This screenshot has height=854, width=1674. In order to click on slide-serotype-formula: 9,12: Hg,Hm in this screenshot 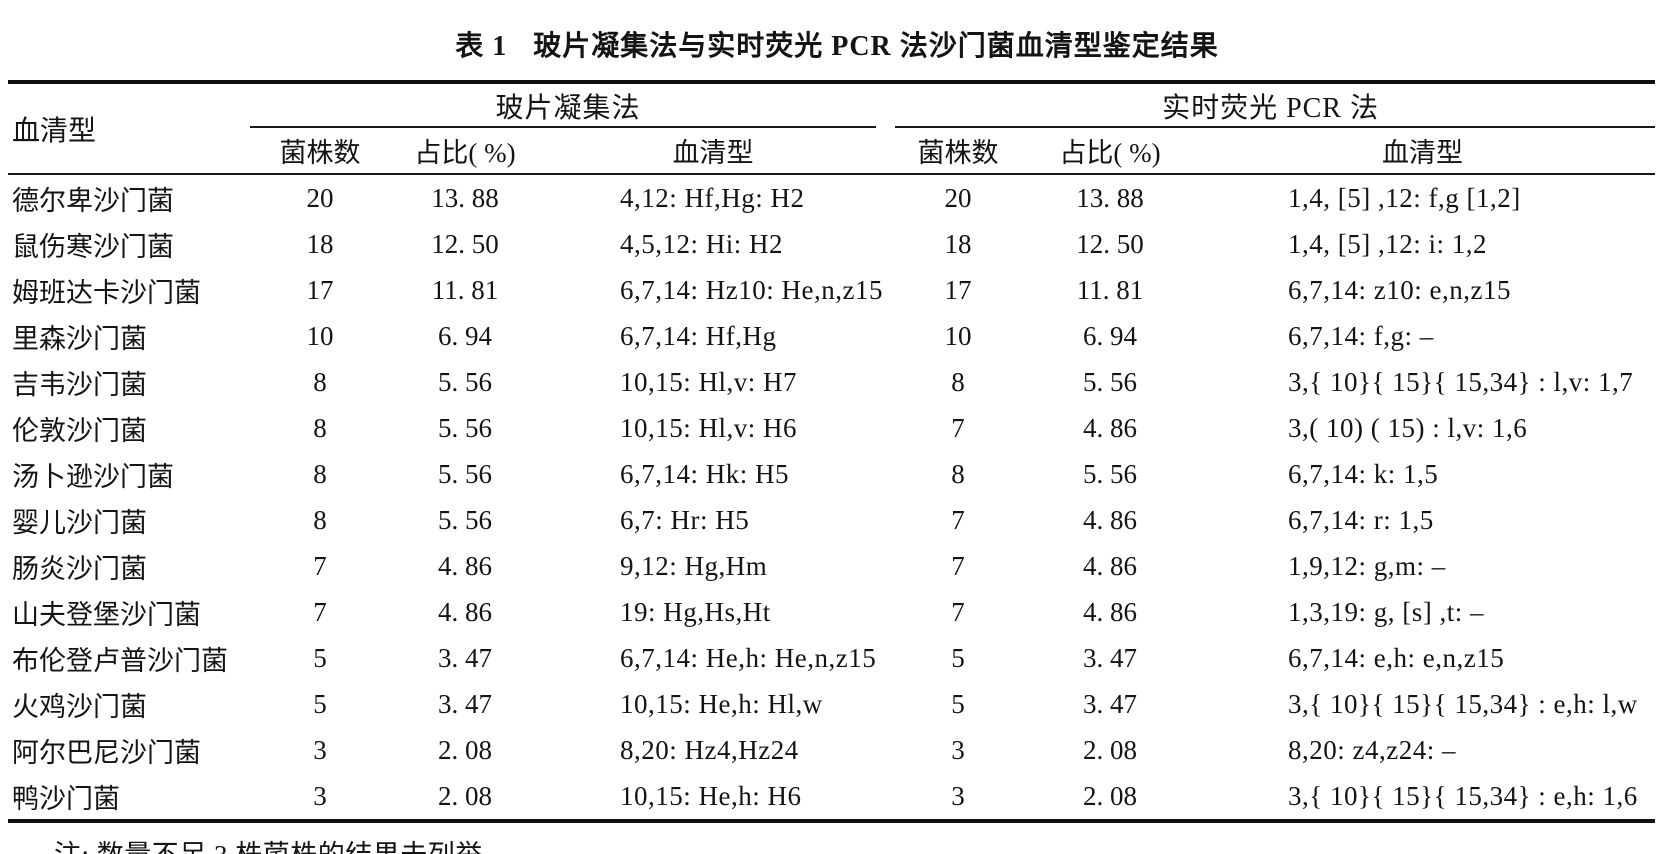, I will do `click(694, 565)`.